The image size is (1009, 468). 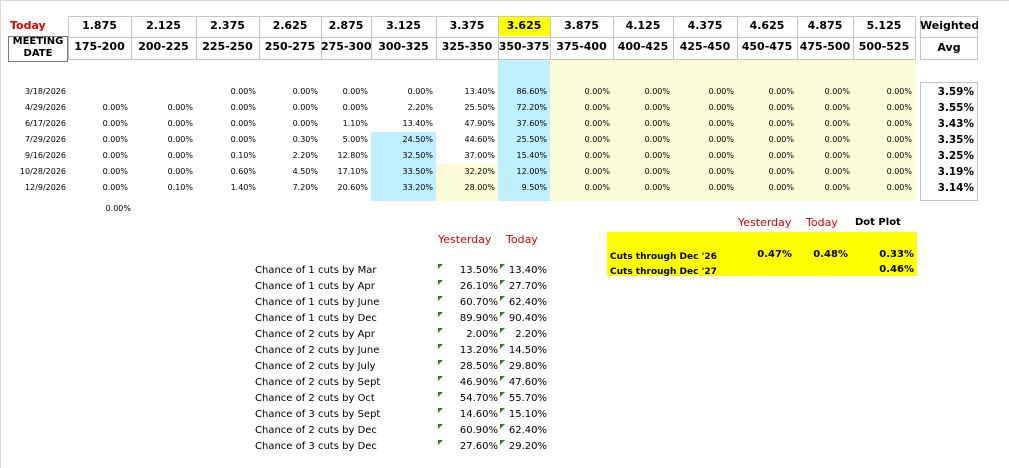 I want to click on rate-header-cell: 1.875, so click(x=99, y=25).